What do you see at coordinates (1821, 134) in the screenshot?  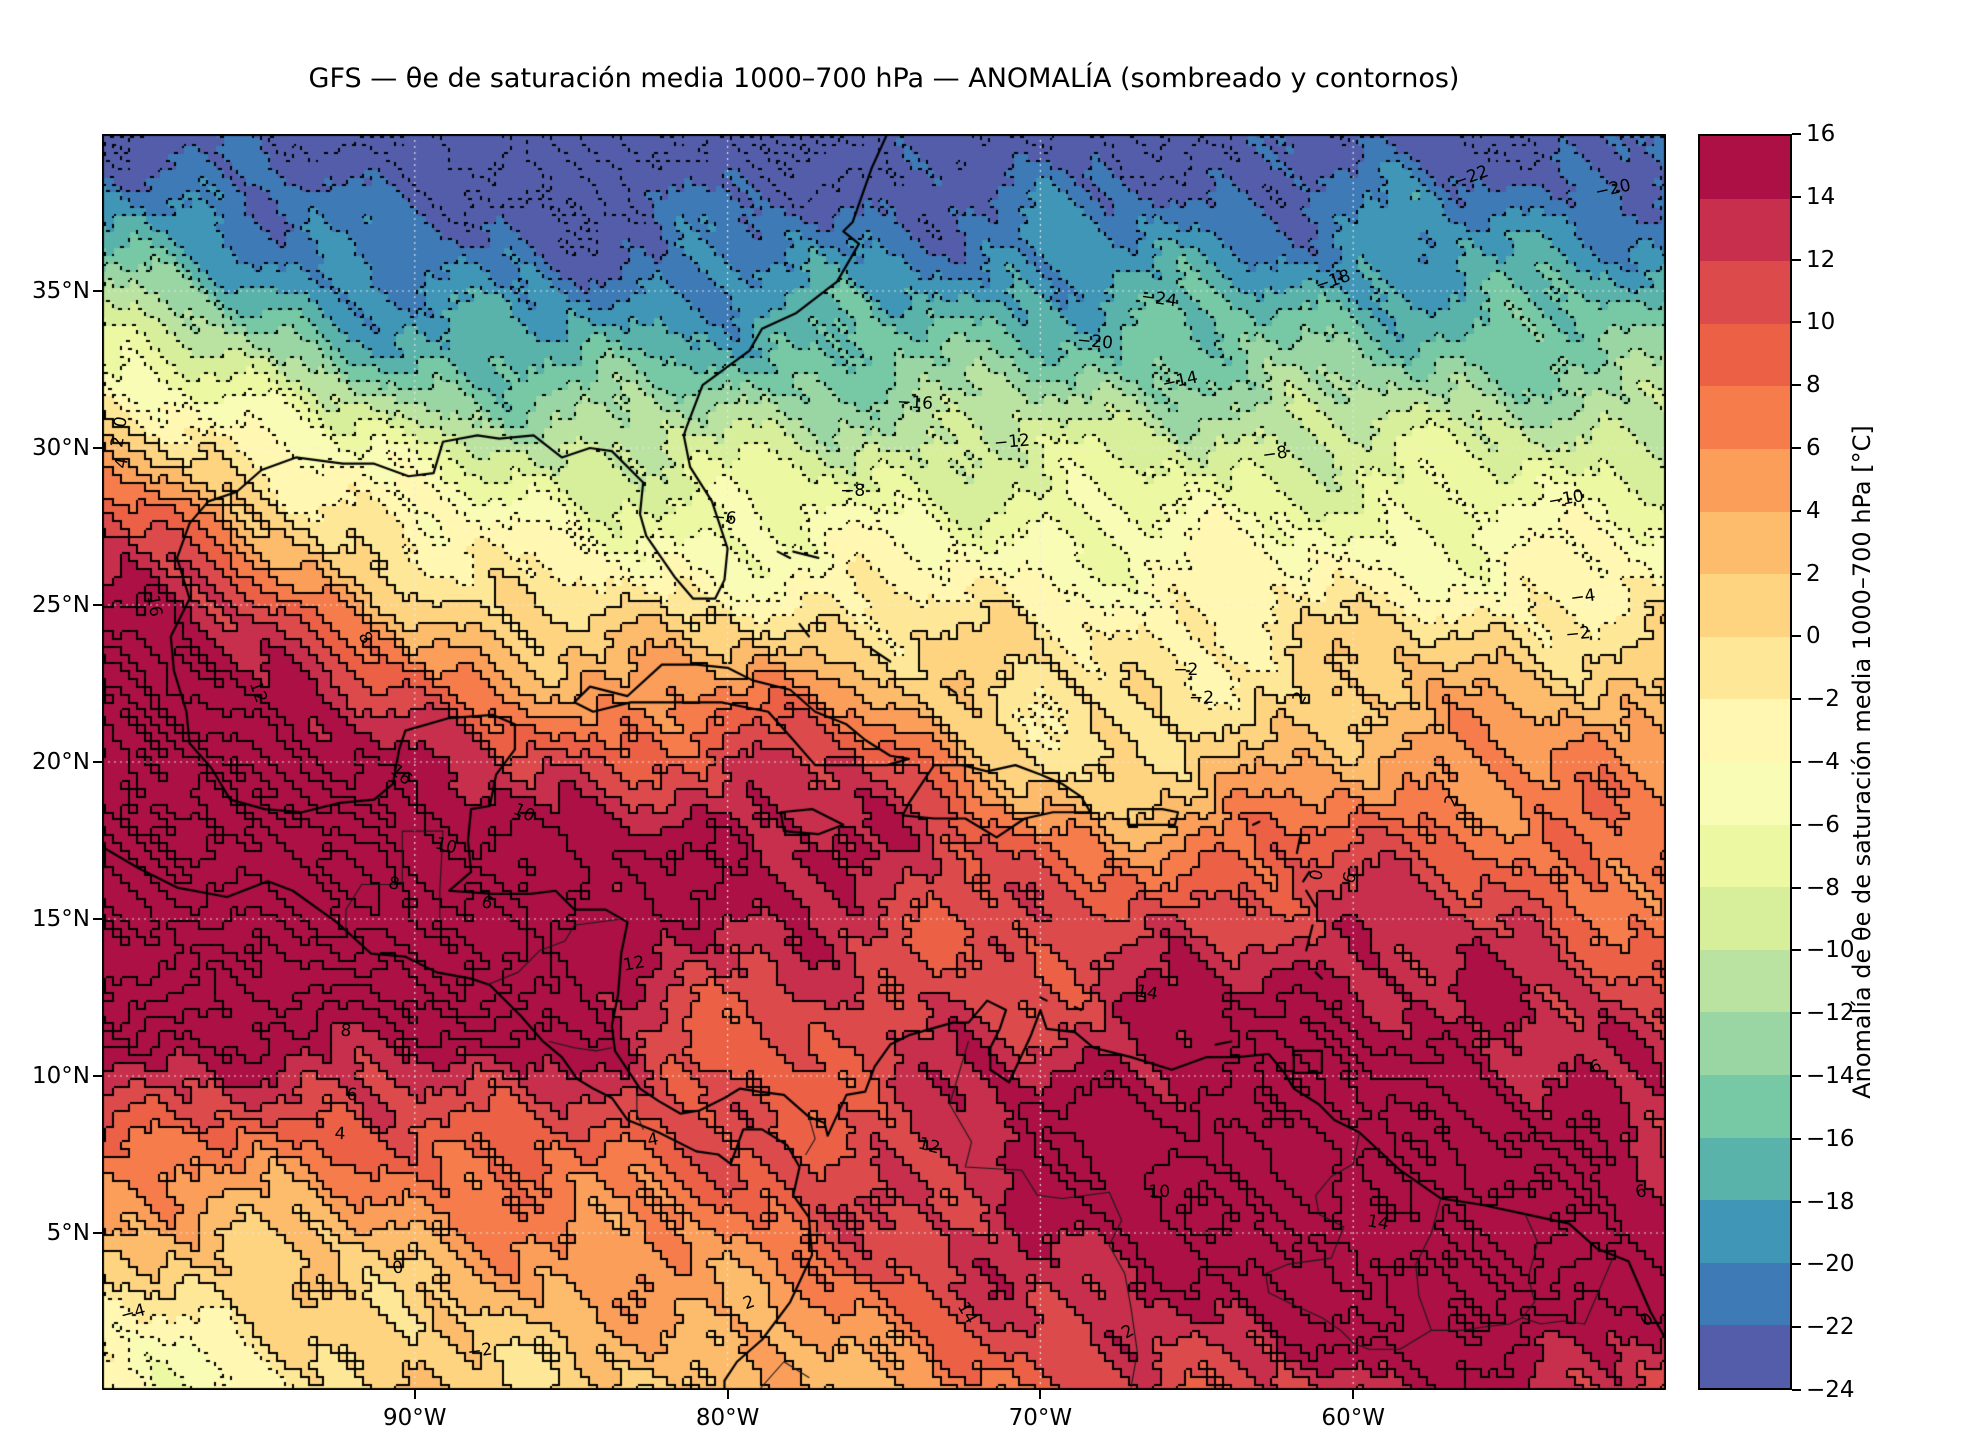 I see `colorbar-tick-label: 16` at bounding box center [1821, 134].